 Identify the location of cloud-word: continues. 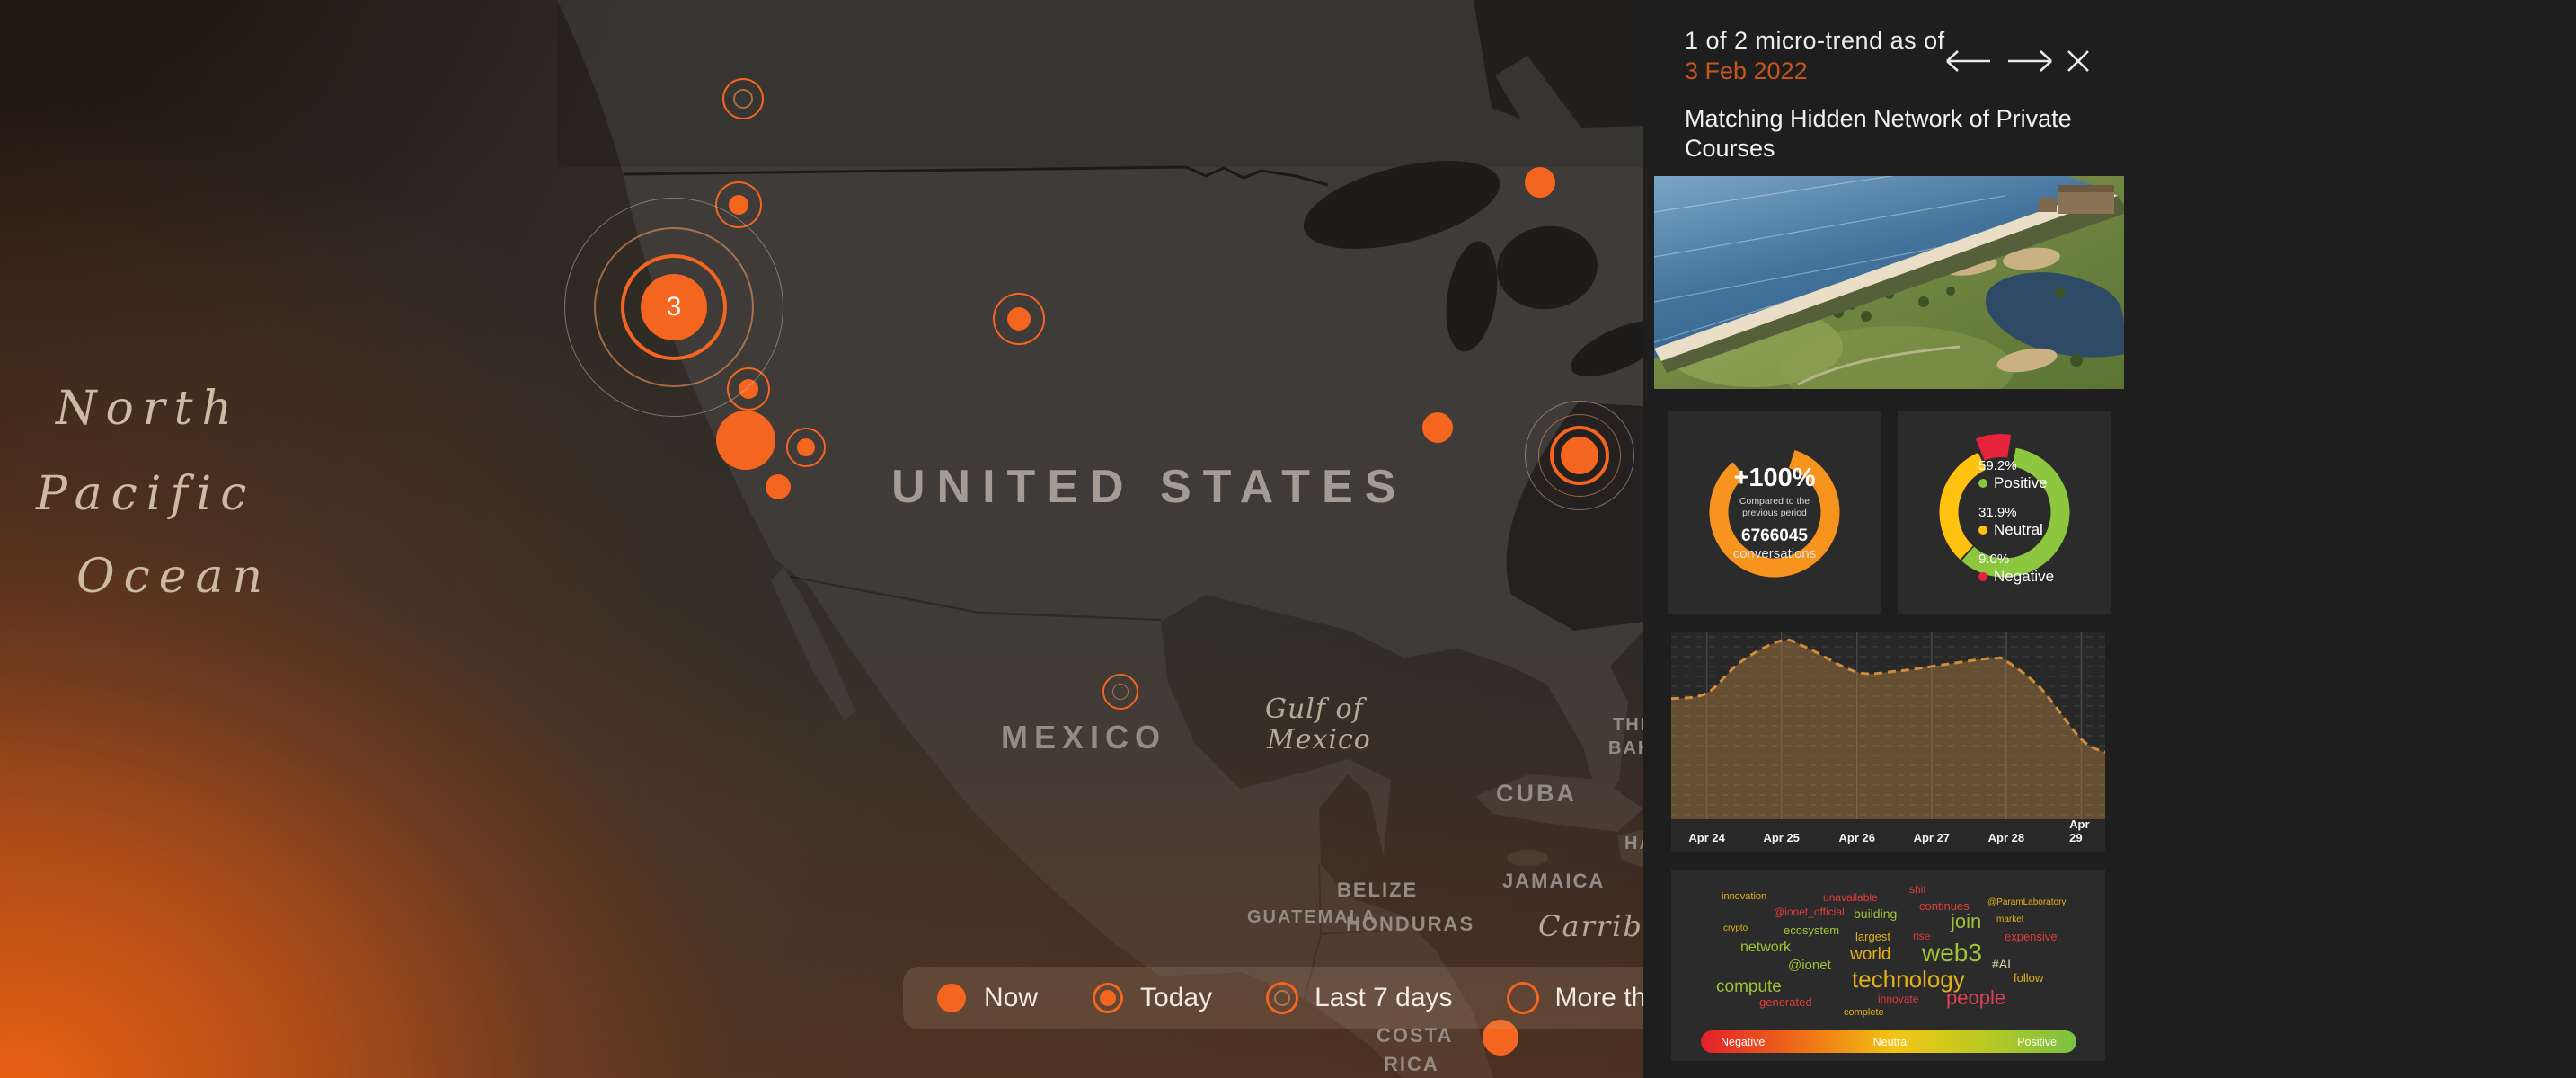
(1945, 906).